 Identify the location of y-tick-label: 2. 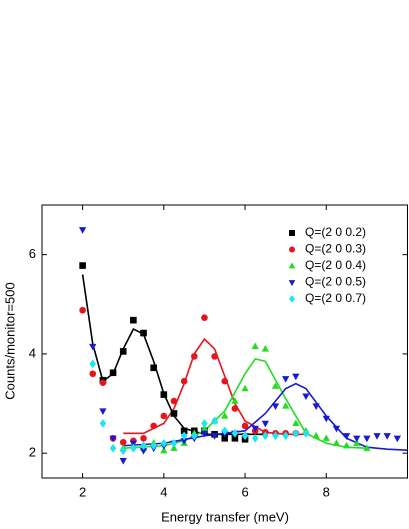
(32, 452).